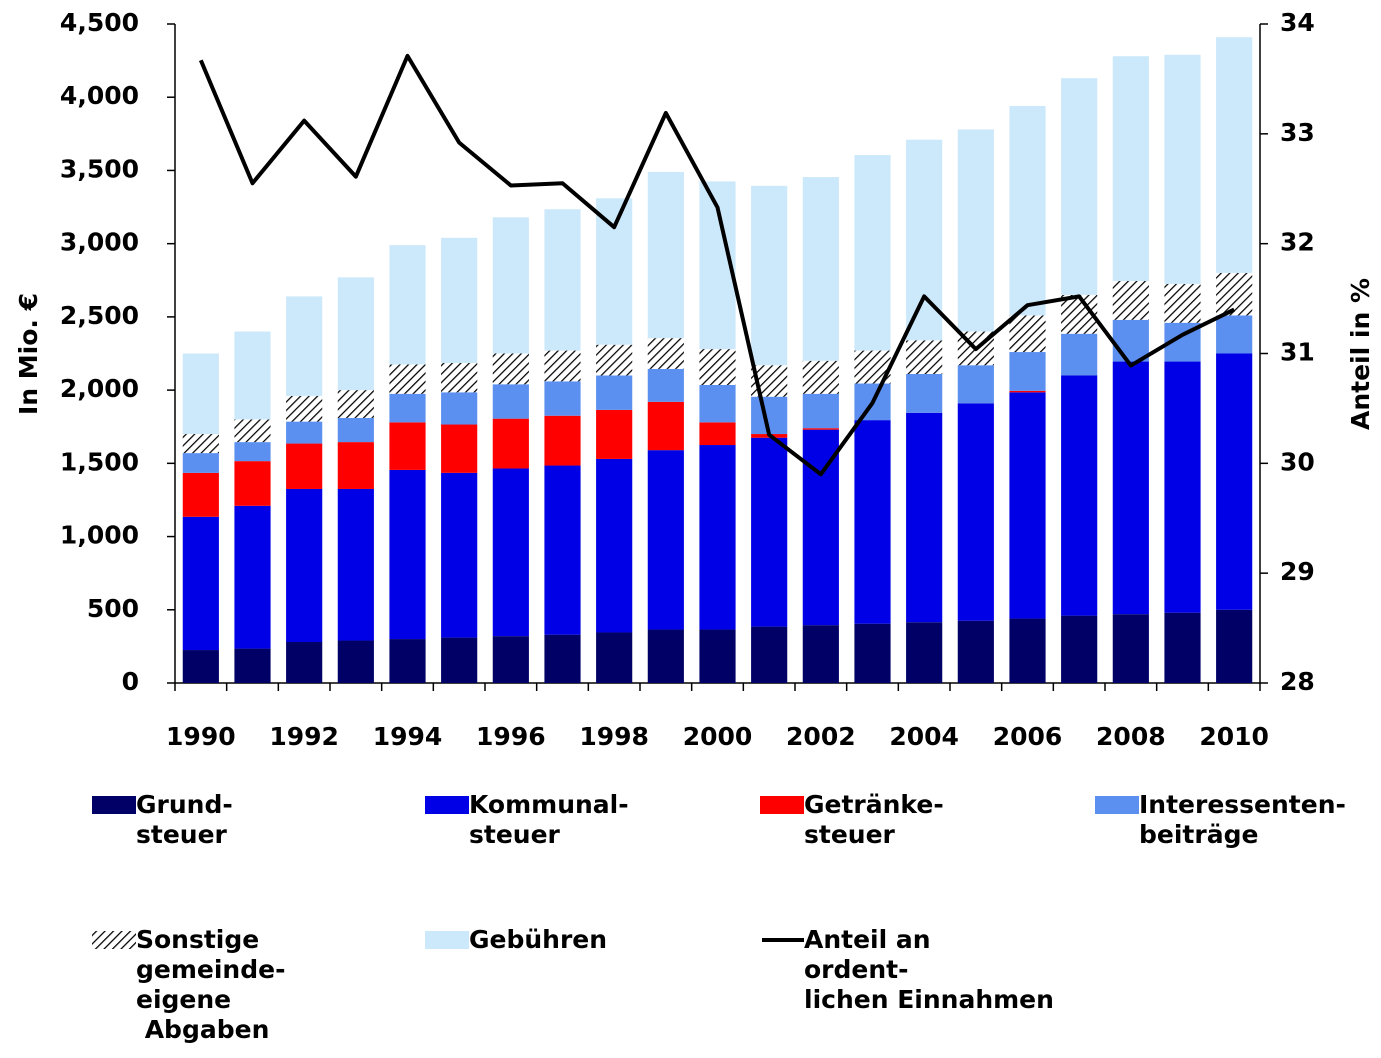 This screenshot has height=1058, width=1381. What do you see at coordinates (874, 819) in the screenshot?
I see `legend-label: Getränke- steuer` at bounding box center [874, 819].